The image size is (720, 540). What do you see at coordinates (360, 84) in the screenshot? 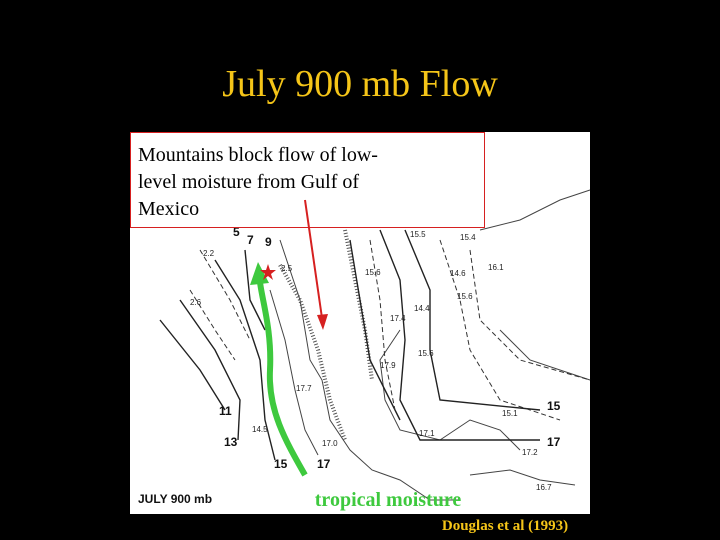
I see `title: July 900 mb Flow` at bounding box center [360, 84].